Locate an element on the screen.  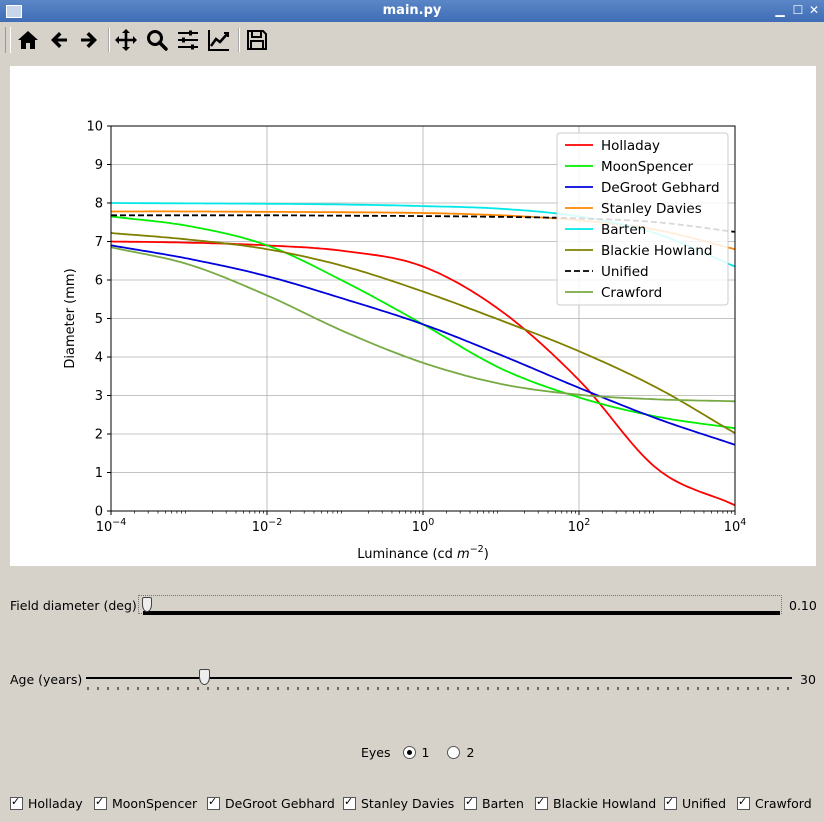
checkbox-moonspencer: MoonSpencer is located at coordinates (146, 803).